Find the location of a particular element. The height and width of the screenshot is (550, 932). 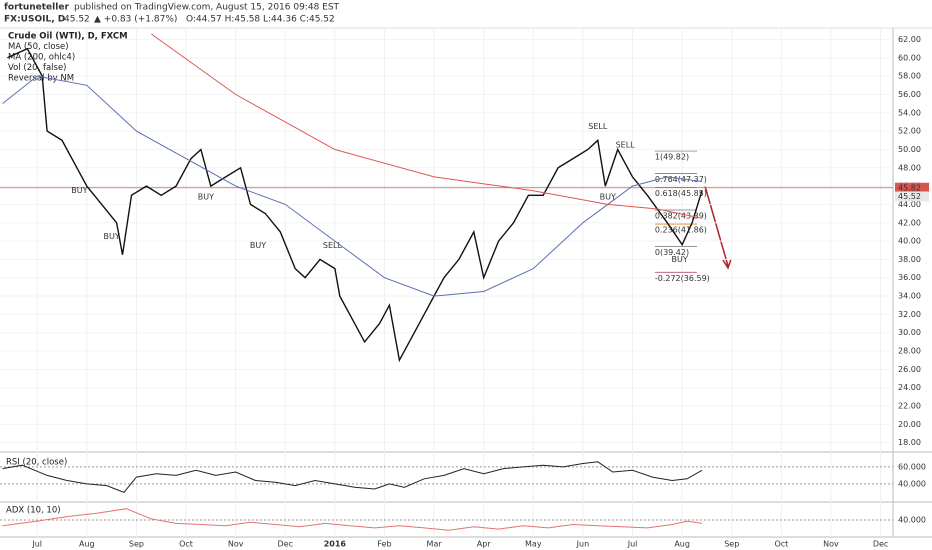

y-tick-label: 42.00 is located at coordinates (909, 222).